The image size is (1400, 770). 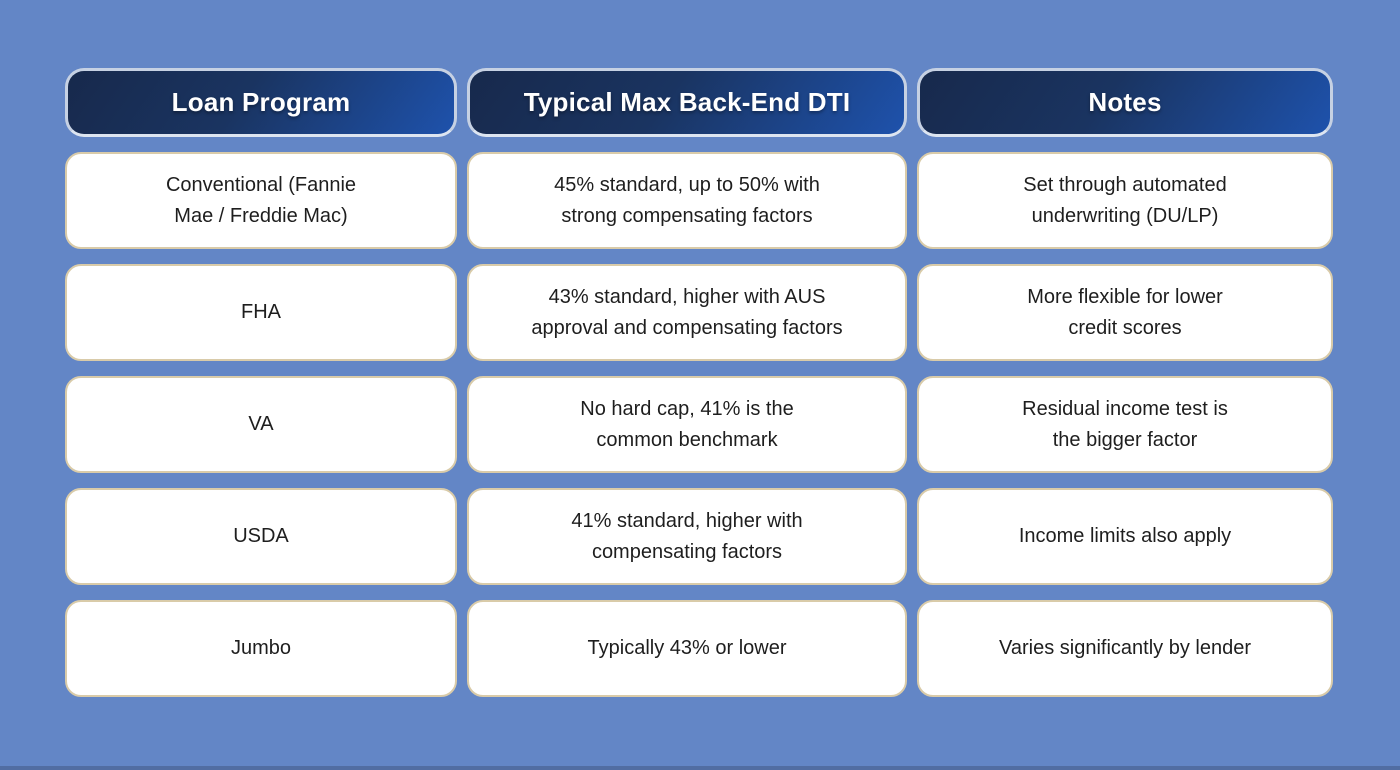 I want to click on cell-va-program: VA, so click(x=261, y=424).